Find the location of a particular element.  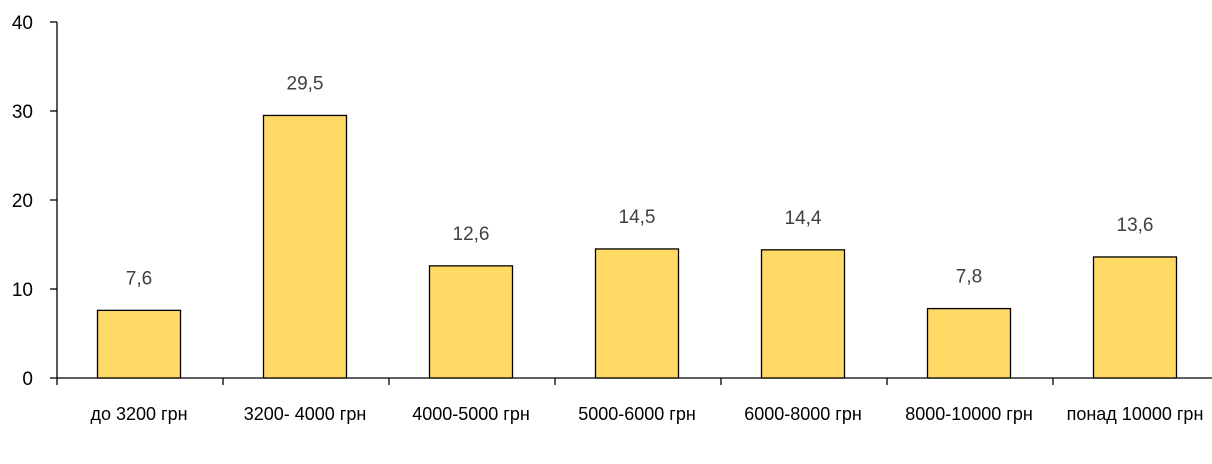

data-label: 12,6 is located at coordinates (471, 234).